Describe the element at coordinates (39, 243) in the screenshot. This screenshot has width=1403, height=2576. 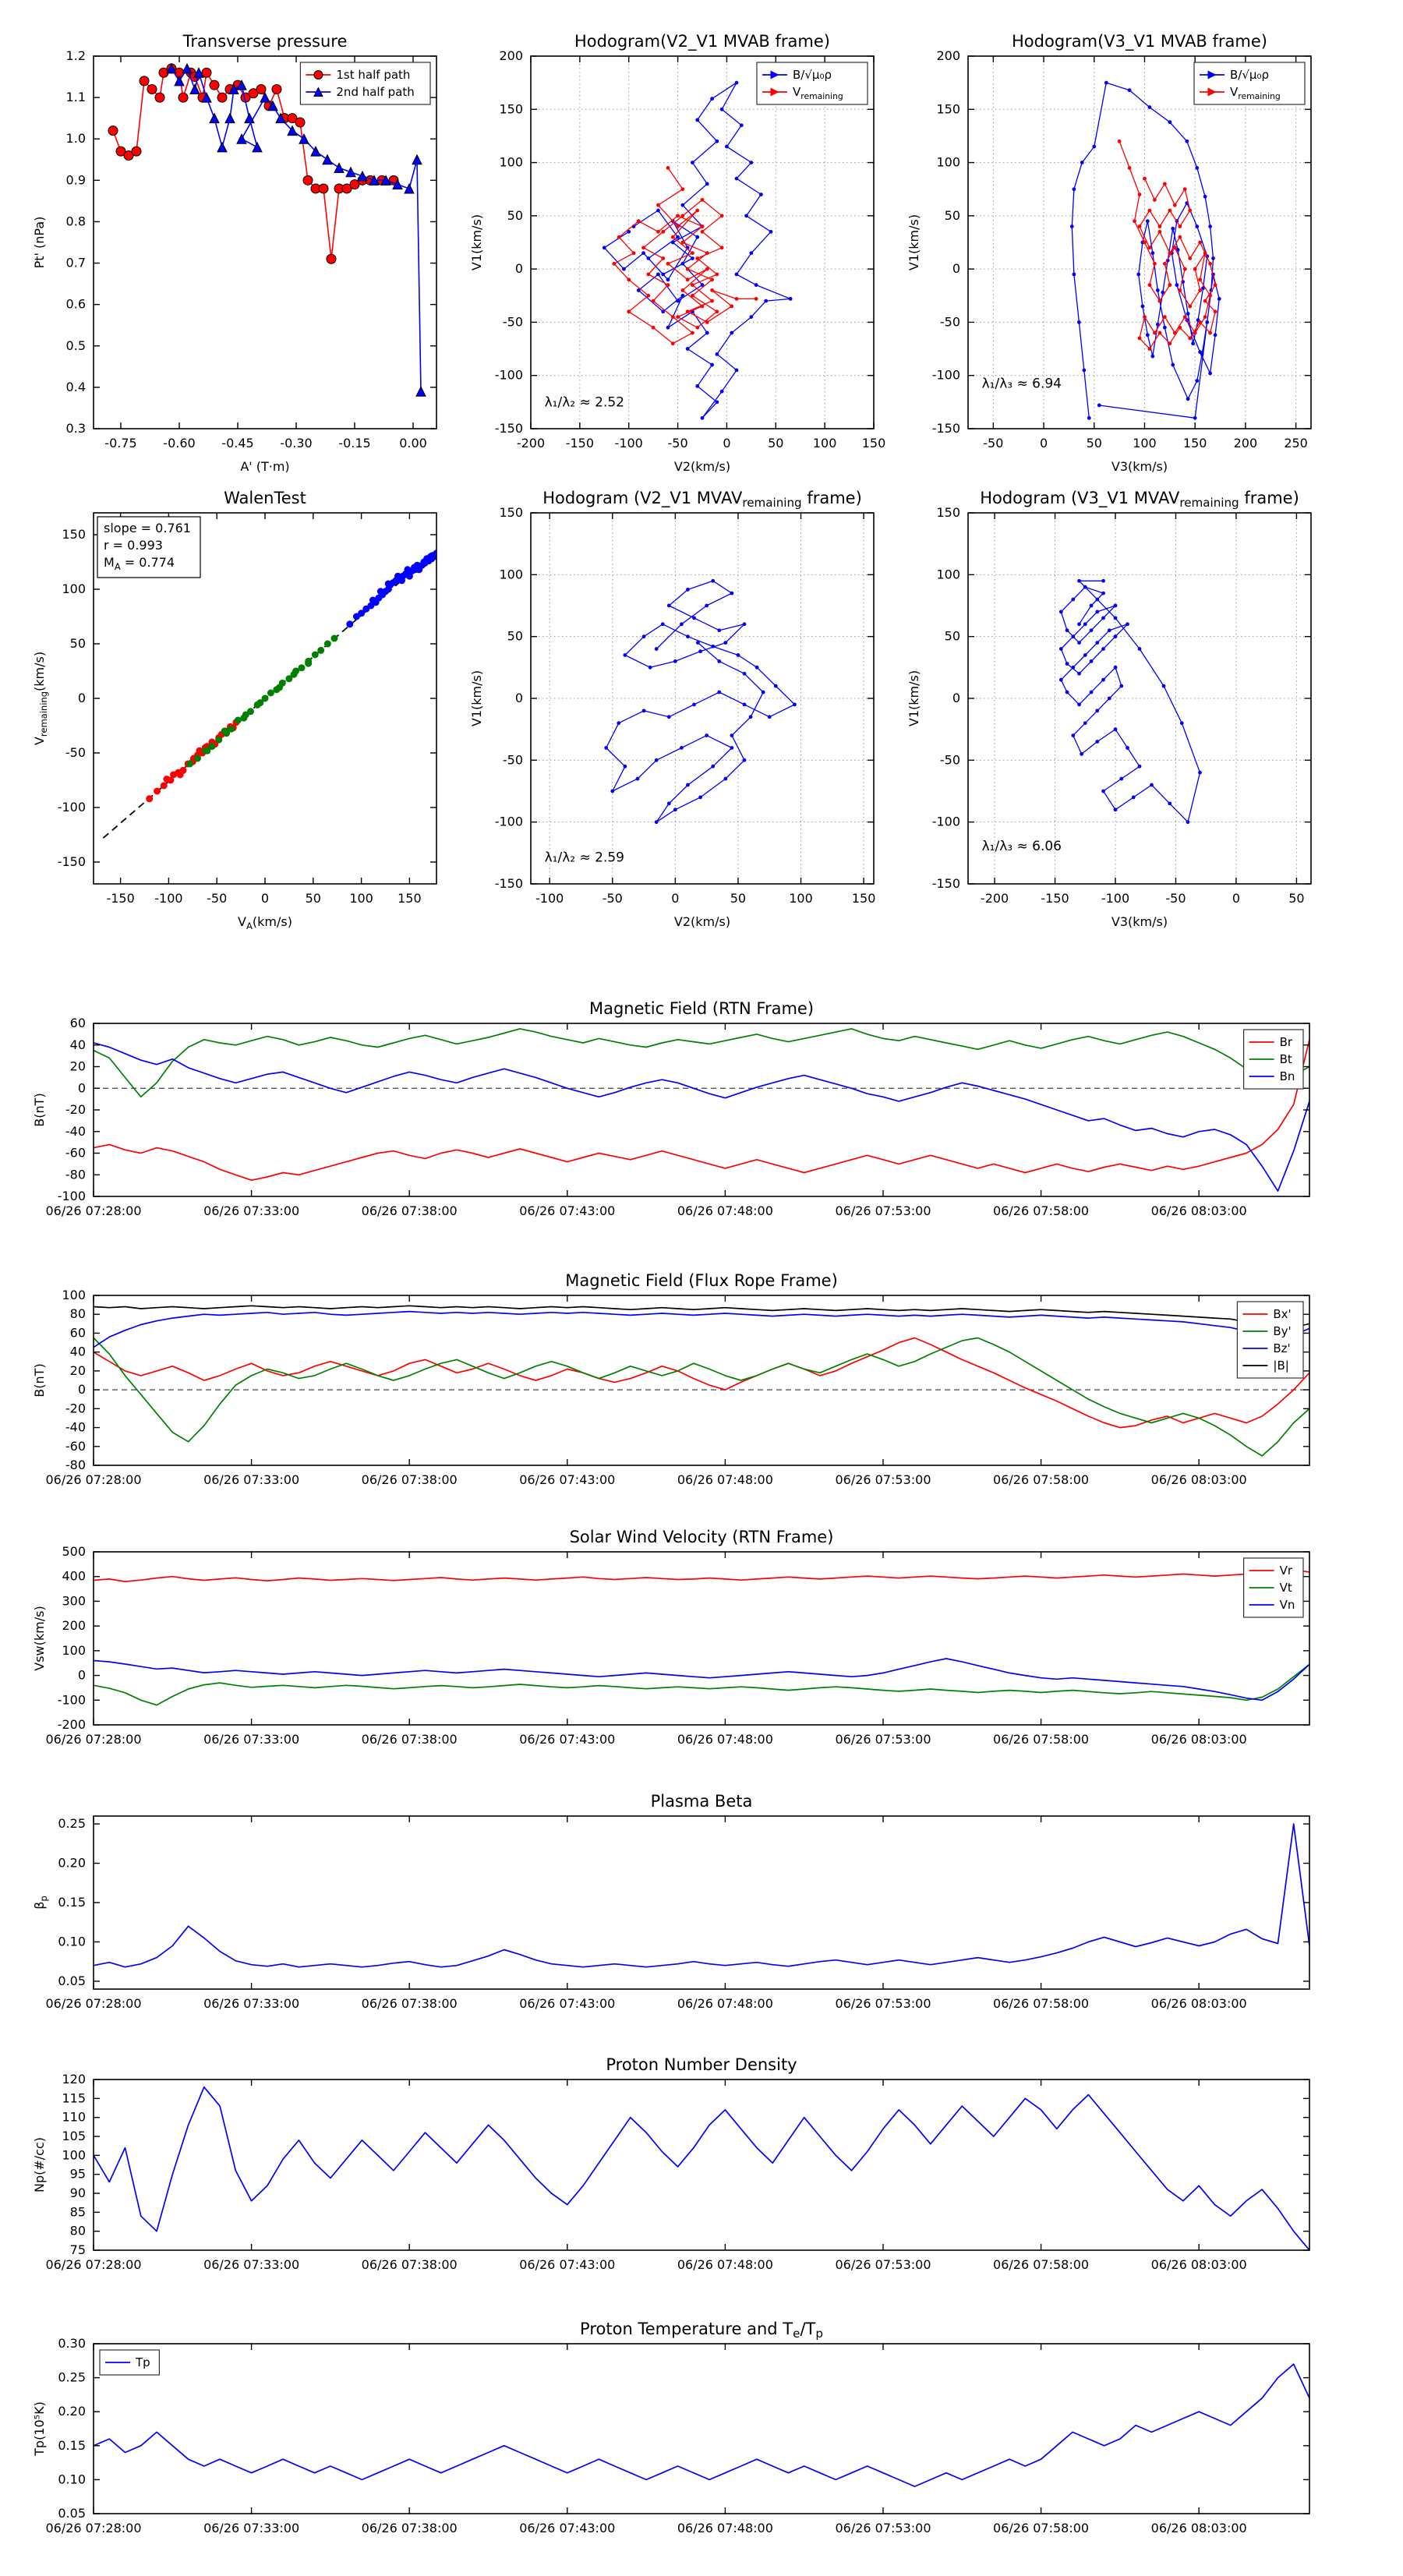
I see `svg-text: Pt' (nPa)` at that location.